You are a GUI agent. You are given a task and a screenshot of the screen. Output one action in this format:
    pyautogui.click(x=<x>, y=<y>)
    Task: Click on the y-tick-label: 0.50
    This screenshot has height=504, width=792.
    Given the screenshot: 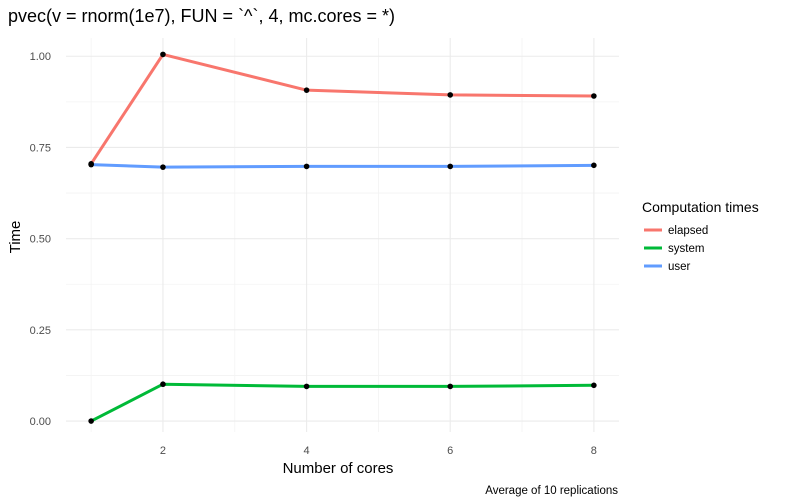 What is the action you would take?
    pyautogui.click(x=40, y=240)
    